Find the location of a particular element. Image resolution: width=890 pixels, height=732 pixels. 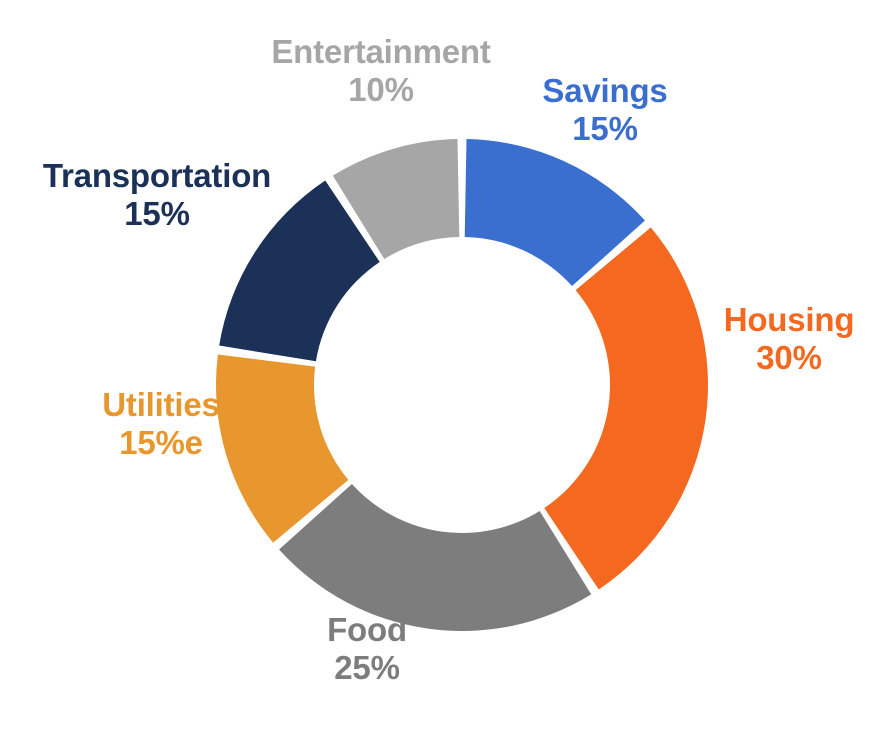

donut-slice-transportation is located at coordinates (299, 271).